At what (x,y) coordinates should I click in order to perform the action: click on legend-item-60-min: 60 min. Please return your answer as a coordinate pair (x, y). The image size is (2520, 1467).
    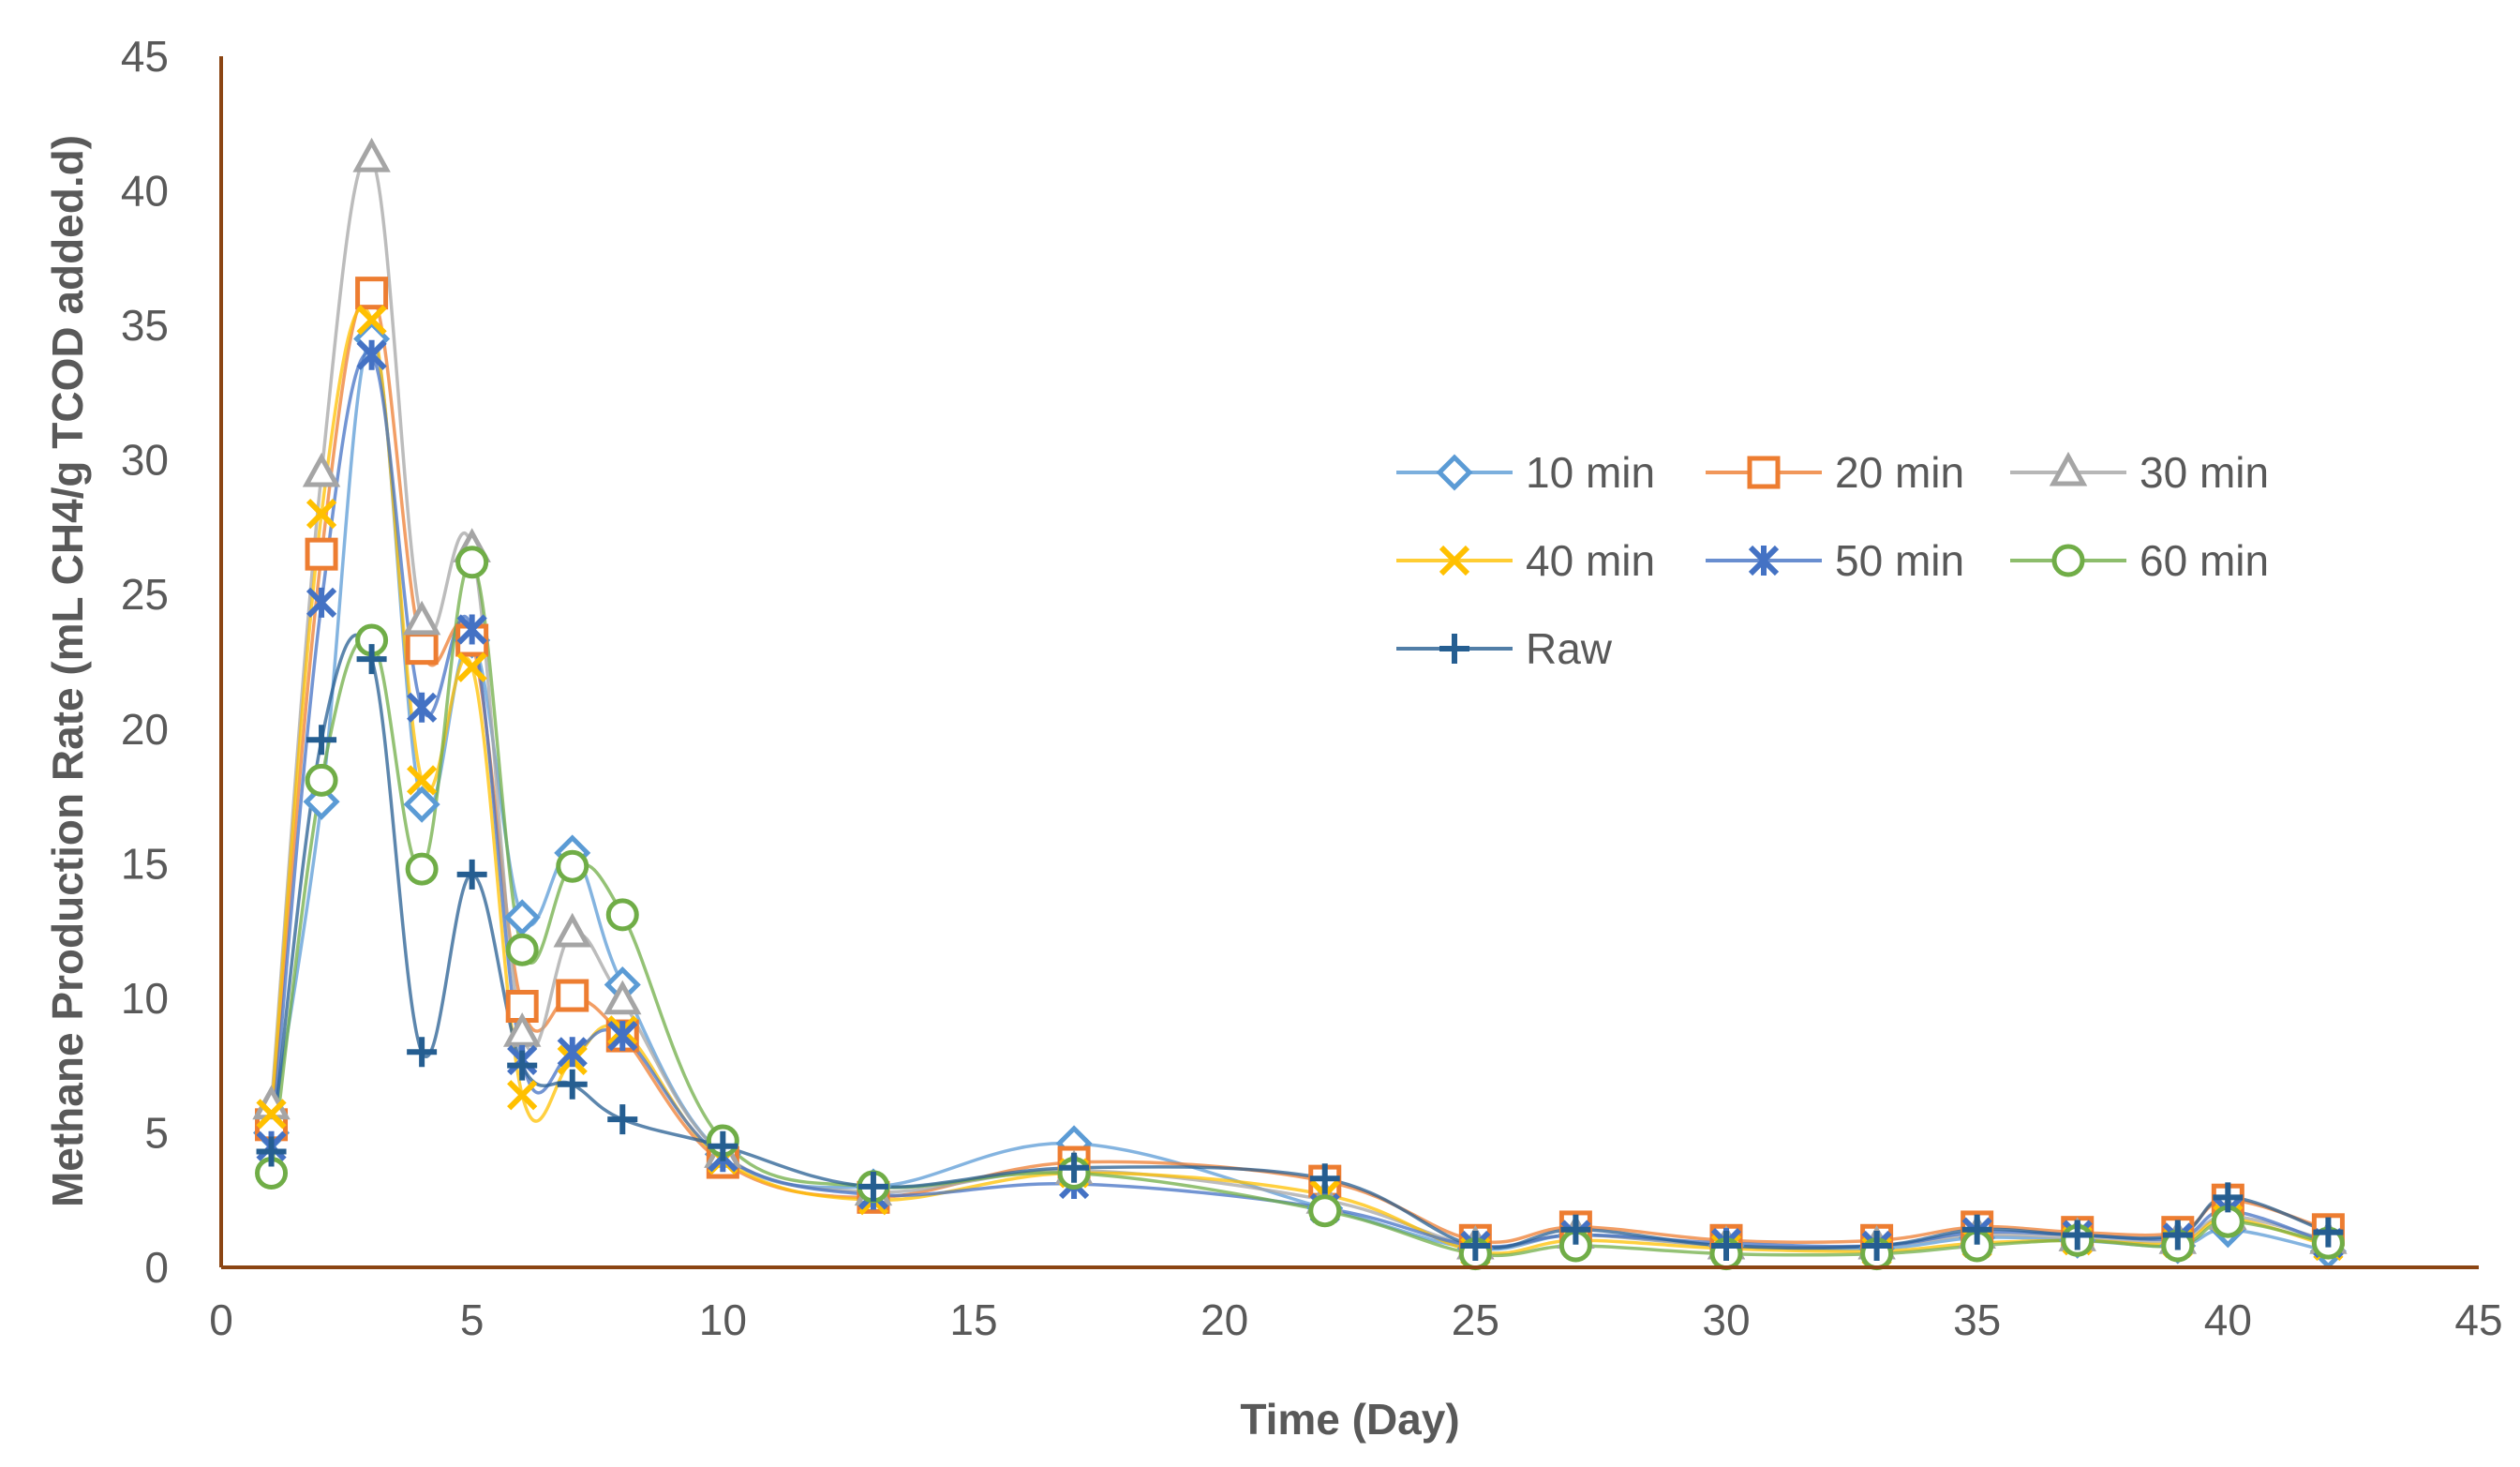
    Looking at the image, I should click on (2139, 561).